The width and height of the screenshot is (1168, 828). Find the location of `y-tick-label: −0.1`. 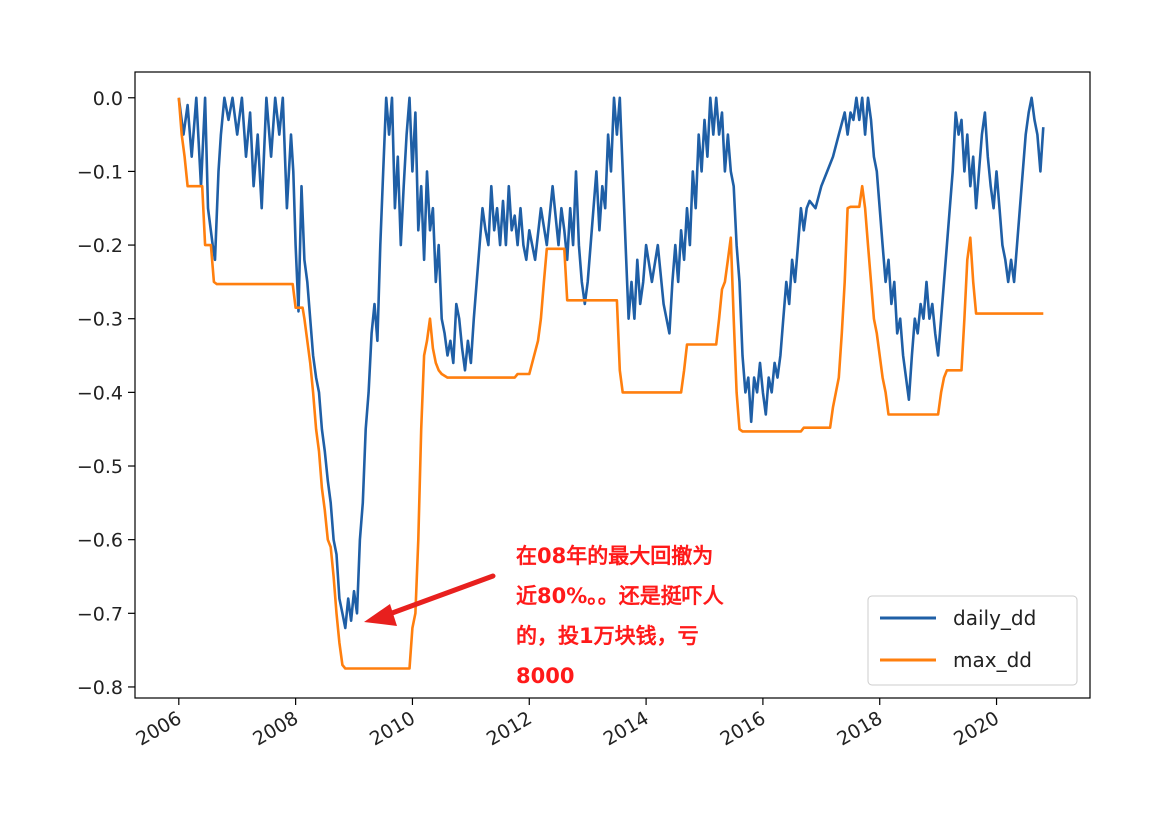

y-tick-label: −0.1 is located at coordinates (100, 172).